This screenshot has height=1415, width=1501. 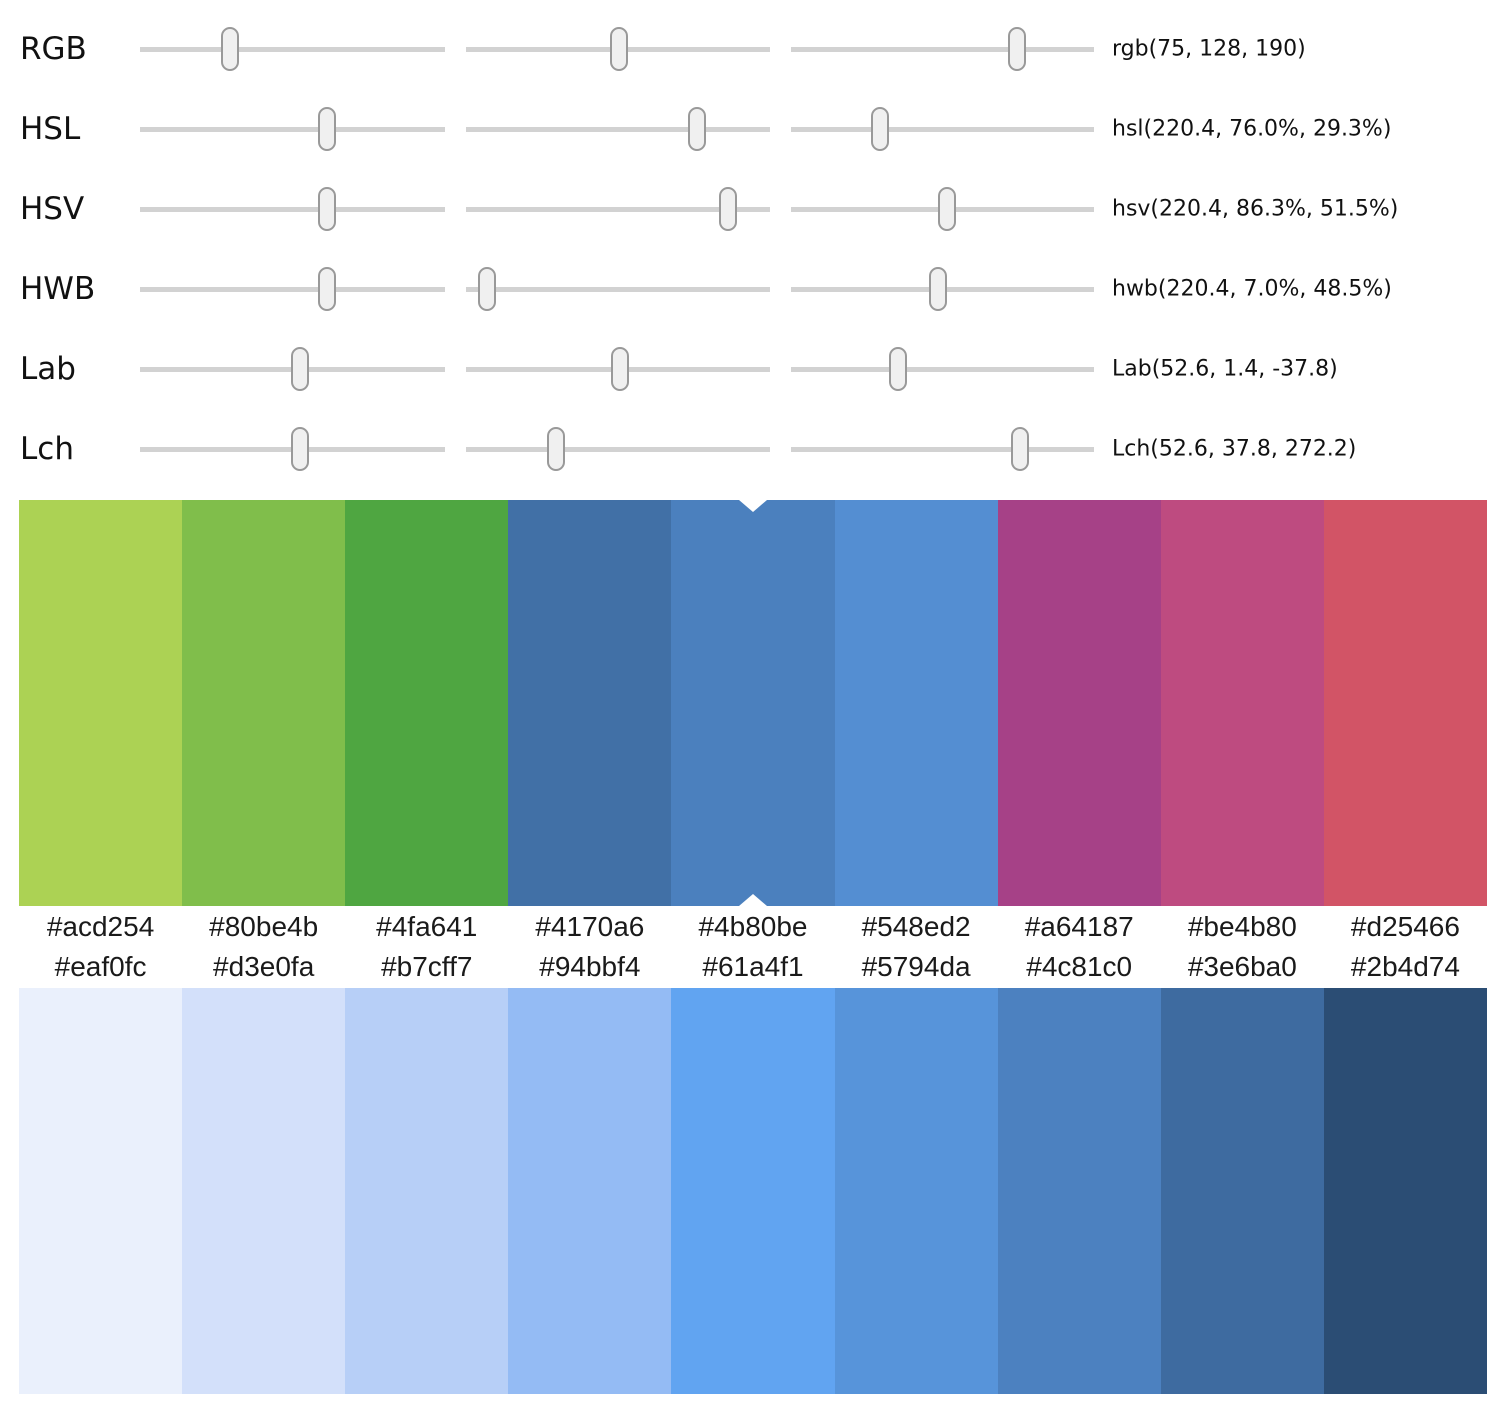 I want to click on swatch-hex-label: #4170a6, so click(x=590, y=926).